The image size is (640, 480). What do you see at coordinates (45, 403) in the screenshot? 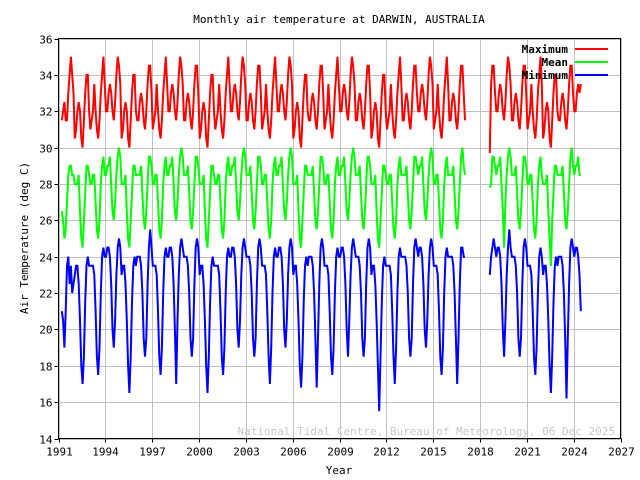
I see `y-tick-label: 16` at bounding box center [45, 403].